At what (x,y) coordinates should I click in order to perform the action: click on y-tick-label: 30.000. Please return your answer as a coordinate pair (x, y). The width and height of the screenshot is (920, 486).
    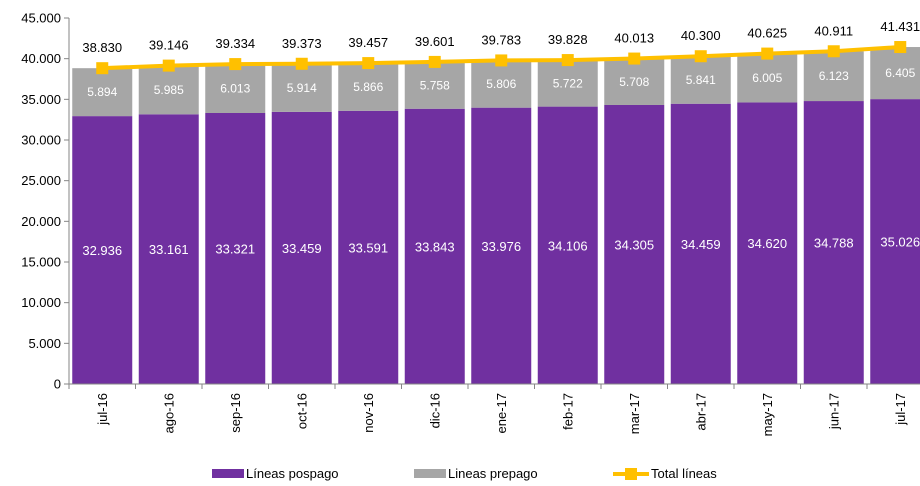
    Looking at the image, I should click on (41, 140).